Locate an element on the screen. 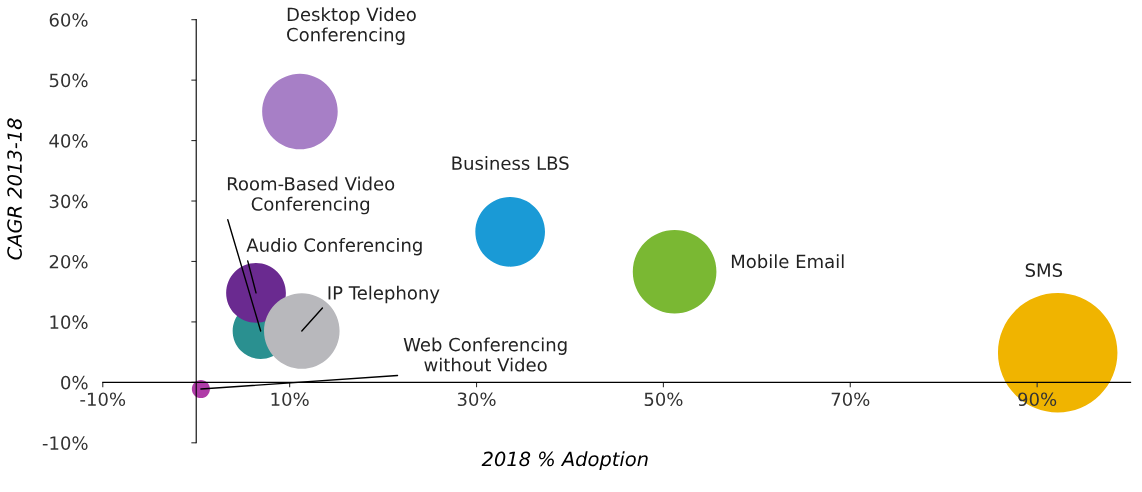 The image size is (1142, 492). series-label: Business LBS is located at coordinates (510, 163).